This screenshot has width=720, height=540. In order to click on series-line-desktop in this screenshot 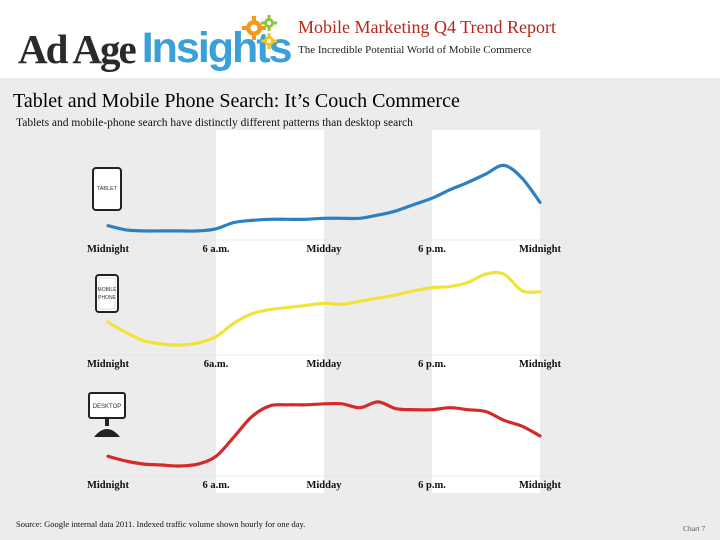, I will do `click(324, 434)`.